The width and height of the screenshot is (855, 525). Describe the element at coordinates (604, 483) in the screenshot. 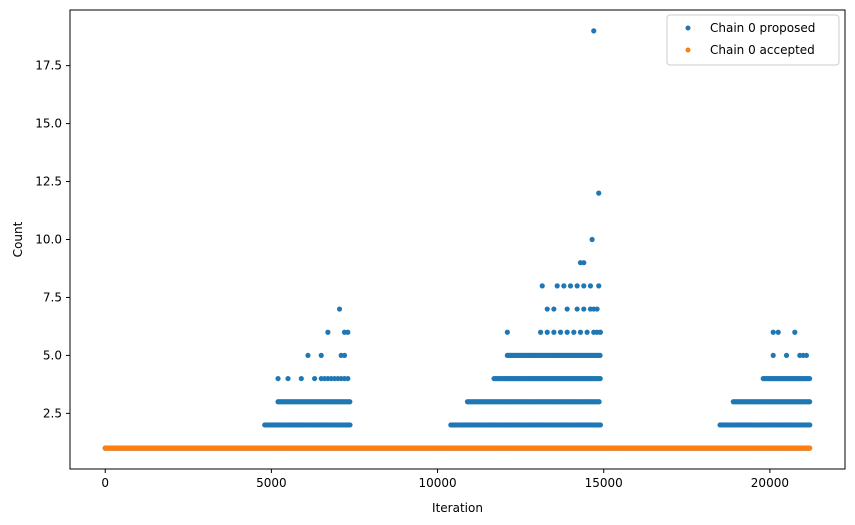

I see `x-tick-label: 15000` at that location.